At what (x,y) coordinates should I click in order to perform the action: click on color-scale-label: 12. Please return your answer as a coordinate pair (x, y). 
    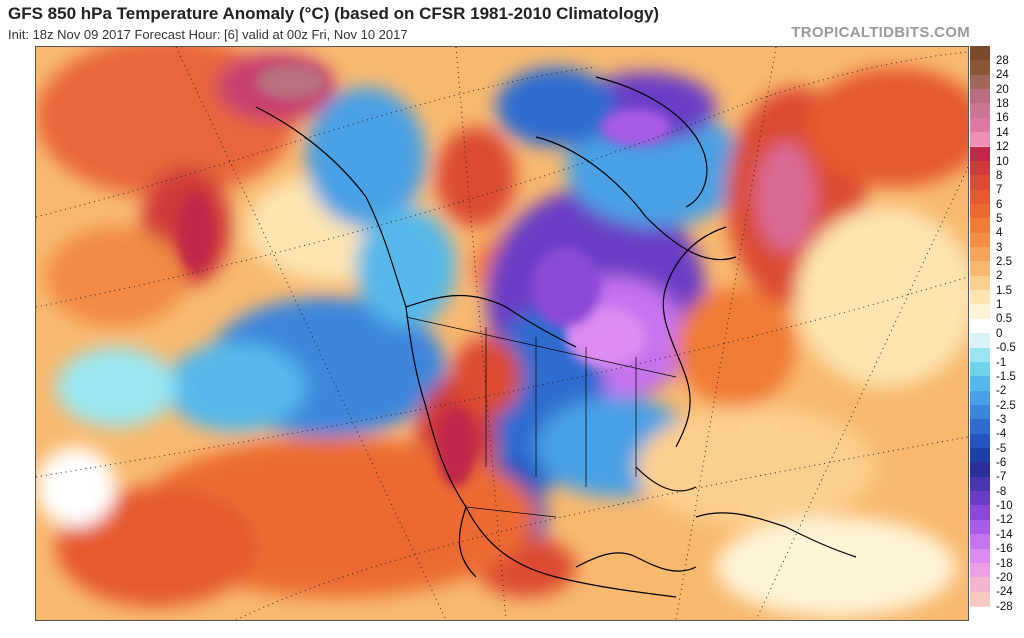
    Looking at the image, I should click on (1002, 147).